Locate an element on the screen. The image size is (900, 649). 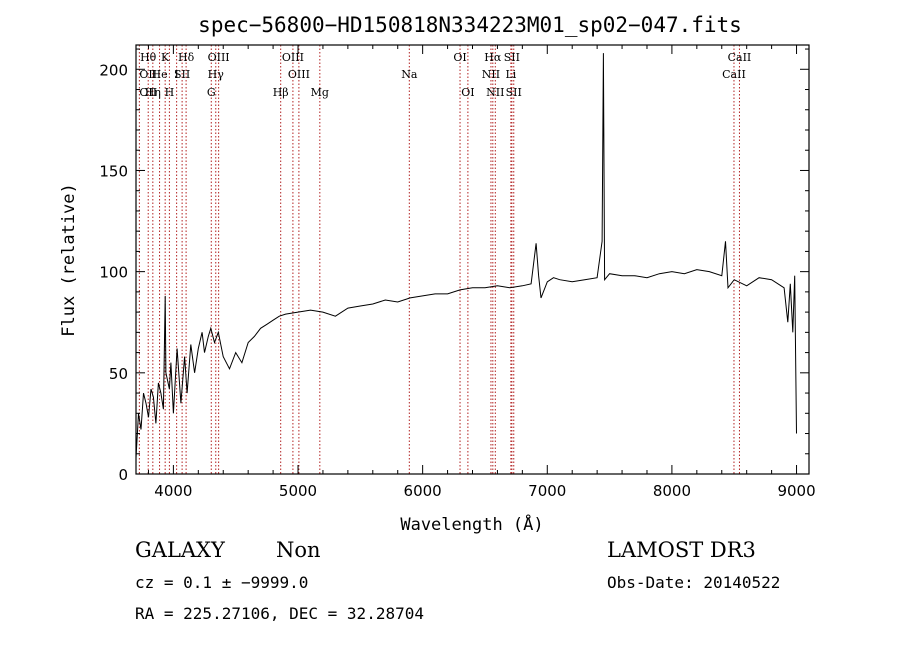
redshift-label: cz = 0.1 ± −9999.0 is located at coordinates (222, 582).